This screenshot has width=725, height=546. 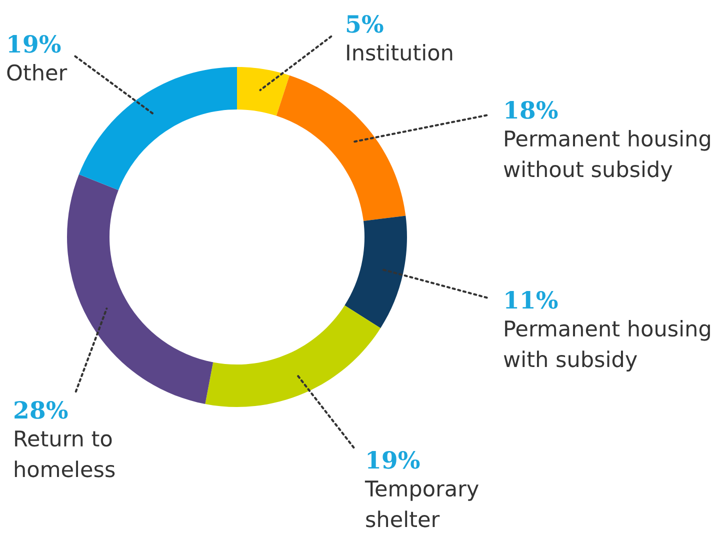 What do you see at coordinates (532, 299) in the screenshot?
I see `data-label: 11%` at bounding box center [532, 299].